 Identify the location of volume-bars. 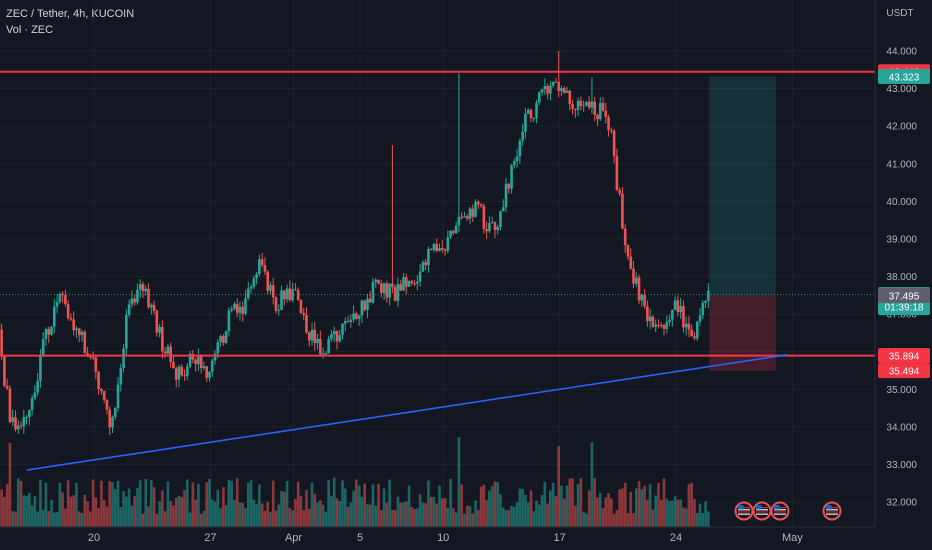
(355, 482).